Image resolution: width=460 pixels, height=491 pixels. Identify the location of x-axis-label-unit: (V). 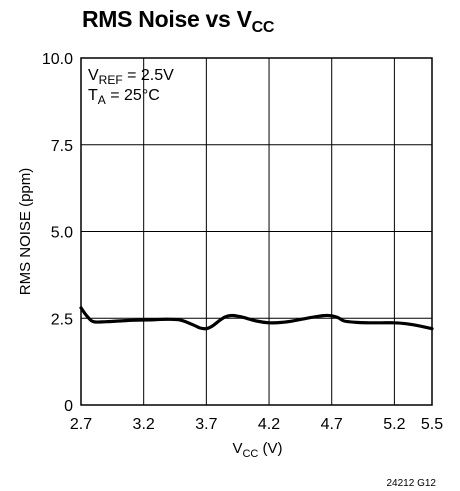
(270, 448).